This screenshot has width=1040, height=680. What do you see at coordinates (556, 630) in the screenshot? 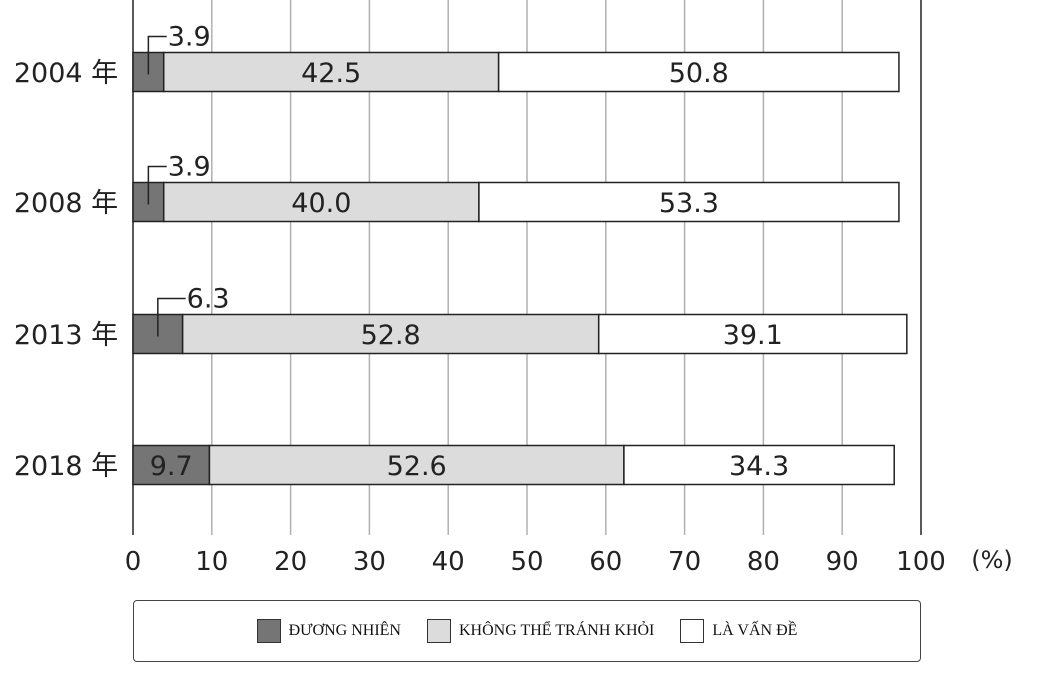
I see `legend-label-khong-the-tranh-khoi: KHÔNG THỂ TRÁNH KHỎI` at bounding box center [556, 630].